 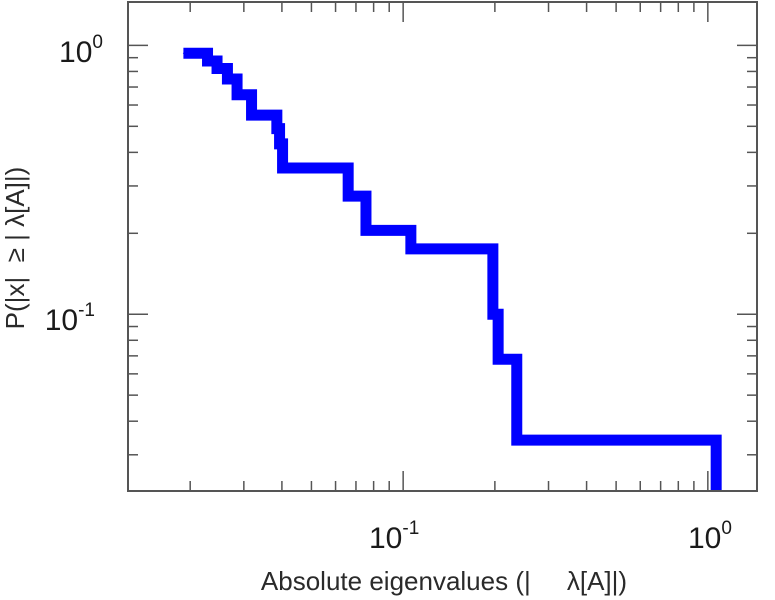 I want to click on x-tick-label-0: 10⁻¹, so click(x=394, y=536).